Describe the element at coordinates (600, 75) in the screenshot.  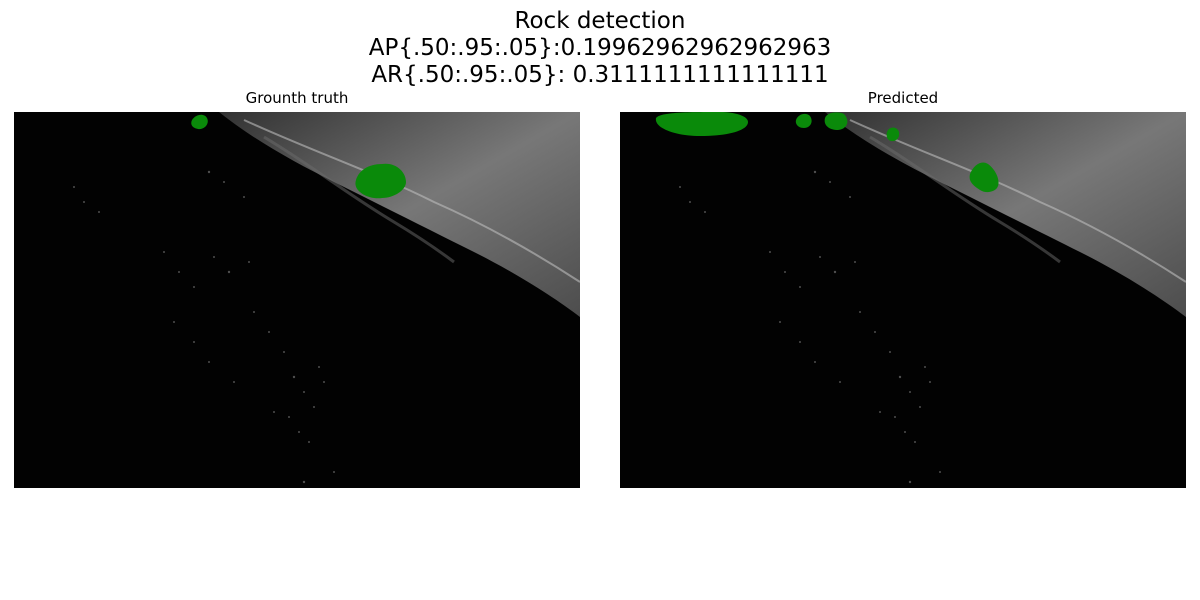
I see `figure-title-ar-metric: AR{.50:.95:.05}: 0.3111111111111111` at that location.